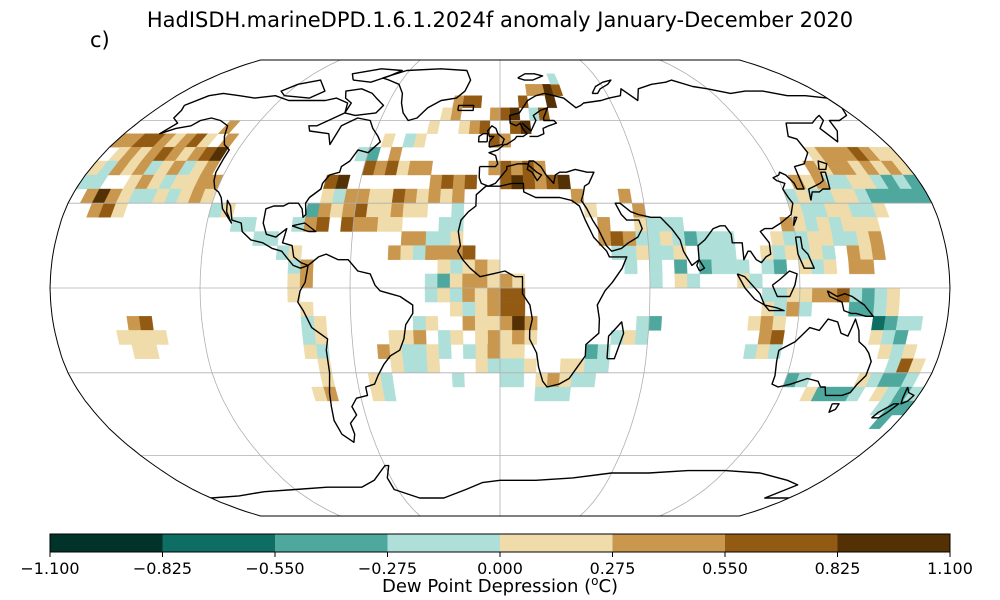 The width and height of the screenshot is (1000, 600). I want to click on coastline-canadian-arctic, so click(303, 89).